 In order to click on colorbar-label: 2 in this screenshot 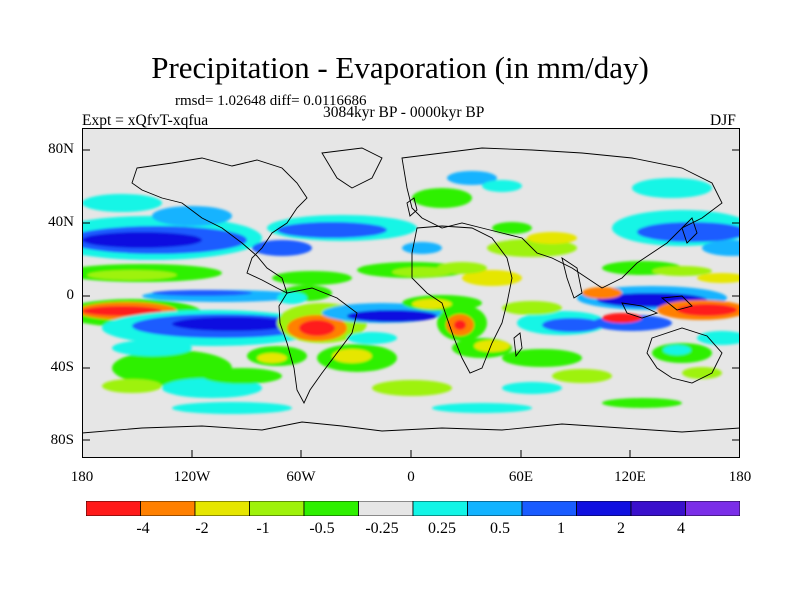, I will do `click(621, 528)`.